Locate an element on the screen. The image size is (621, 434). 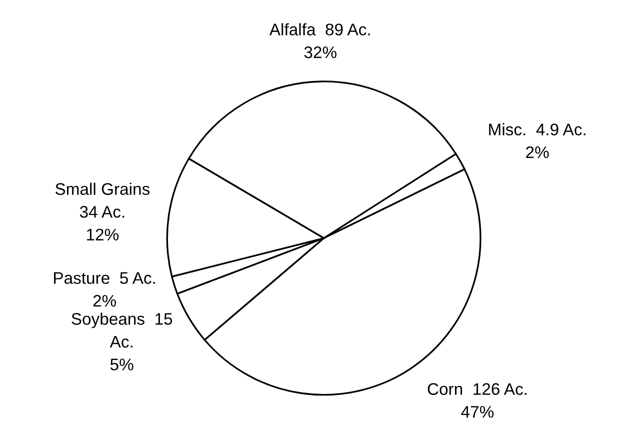
slice-label: Pasture 5 Ac. 2% is located at coordinates (104, 289).